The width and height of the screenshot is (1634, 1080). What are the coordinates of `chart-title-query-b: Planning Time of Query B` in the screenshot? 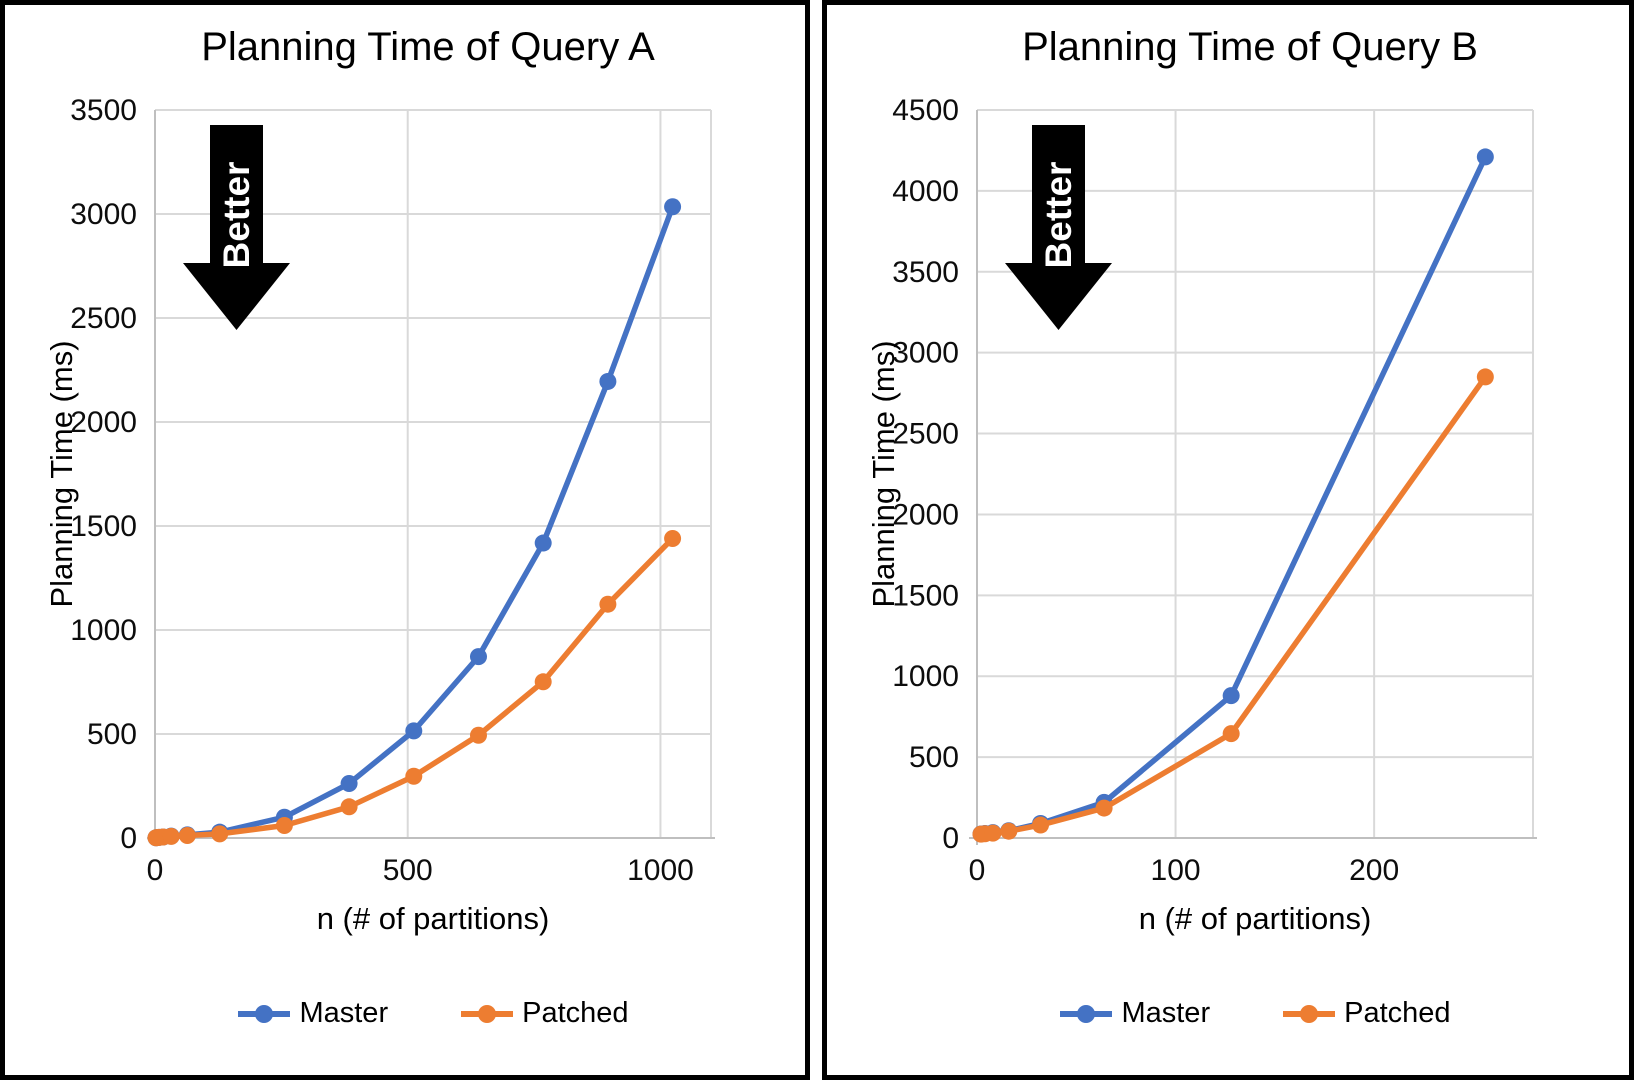 It's located at (1250, 47).